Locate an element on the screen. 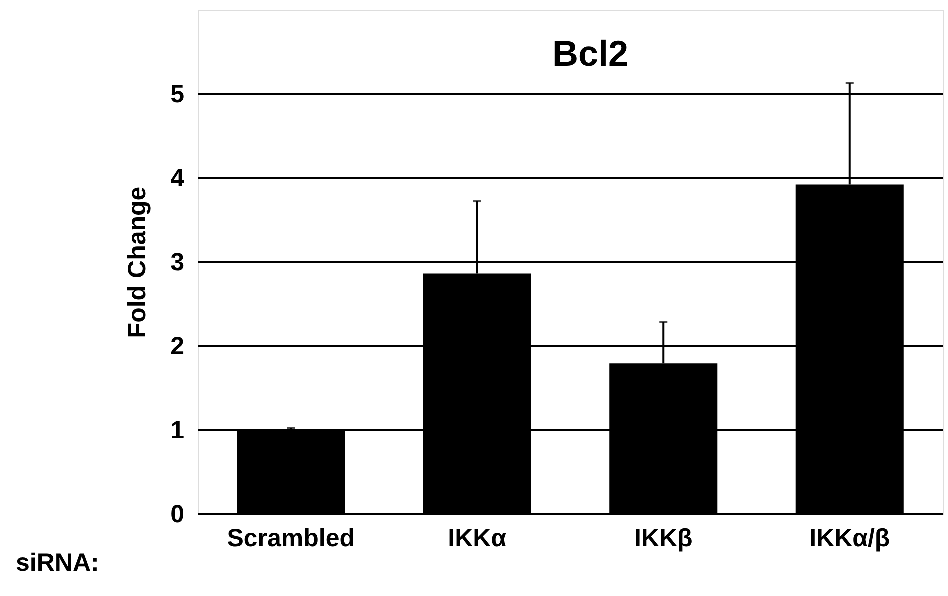 This screenshot has width=948, height=596. y-tick-label: 5 is located at coordinates (177, 94).